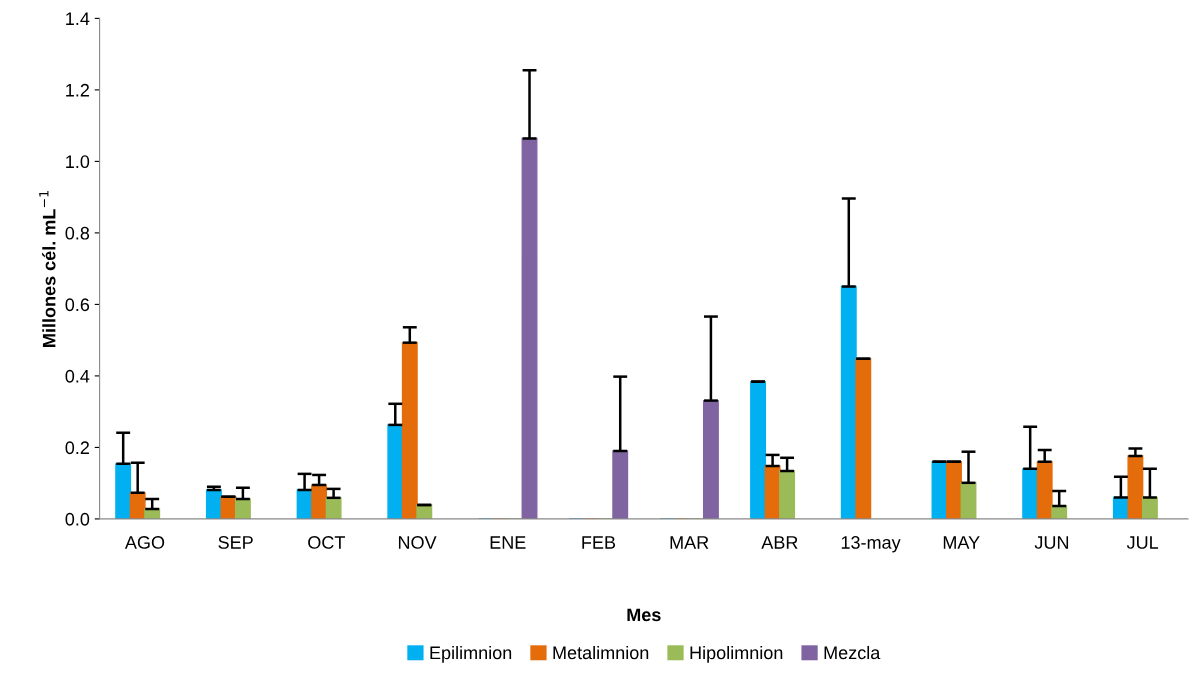 Image resolution: width=1200 pixels, height=681 pixels. What do you see at coordinates (77, 448) in the screenshot?
I see `y-tick-label: 0.2` at bounding box center [77, 448].